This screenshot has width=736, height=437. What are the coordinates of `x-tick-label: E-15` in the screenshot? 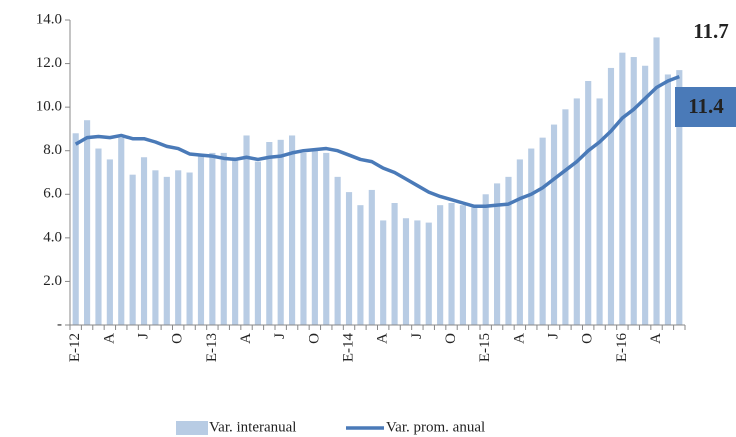 It's located at (485, 347).